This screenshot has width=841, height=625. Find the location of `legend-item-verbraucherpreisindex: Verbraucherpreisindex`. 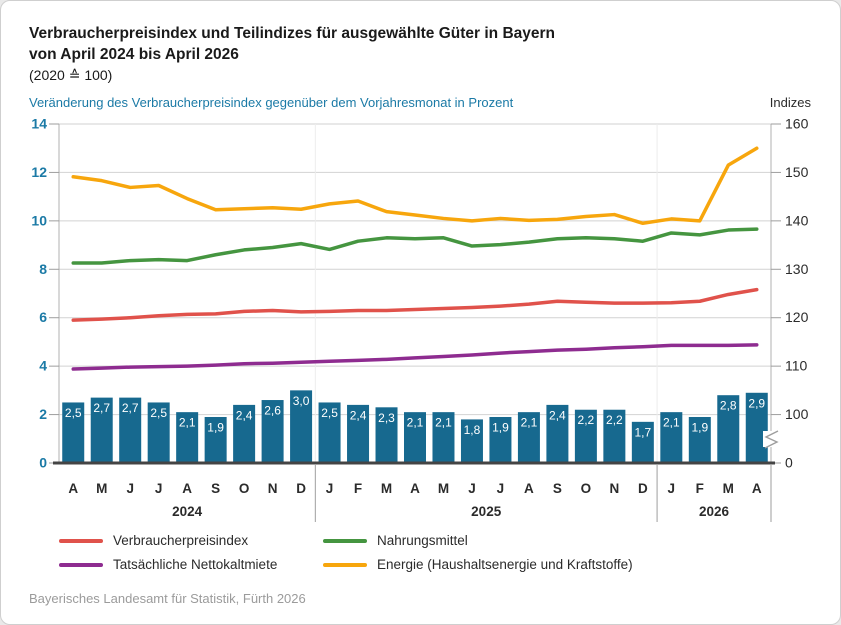

legend-item-verbraucherpreisindex: Verbraucherpreisindex is located at coordinates (191, 540).